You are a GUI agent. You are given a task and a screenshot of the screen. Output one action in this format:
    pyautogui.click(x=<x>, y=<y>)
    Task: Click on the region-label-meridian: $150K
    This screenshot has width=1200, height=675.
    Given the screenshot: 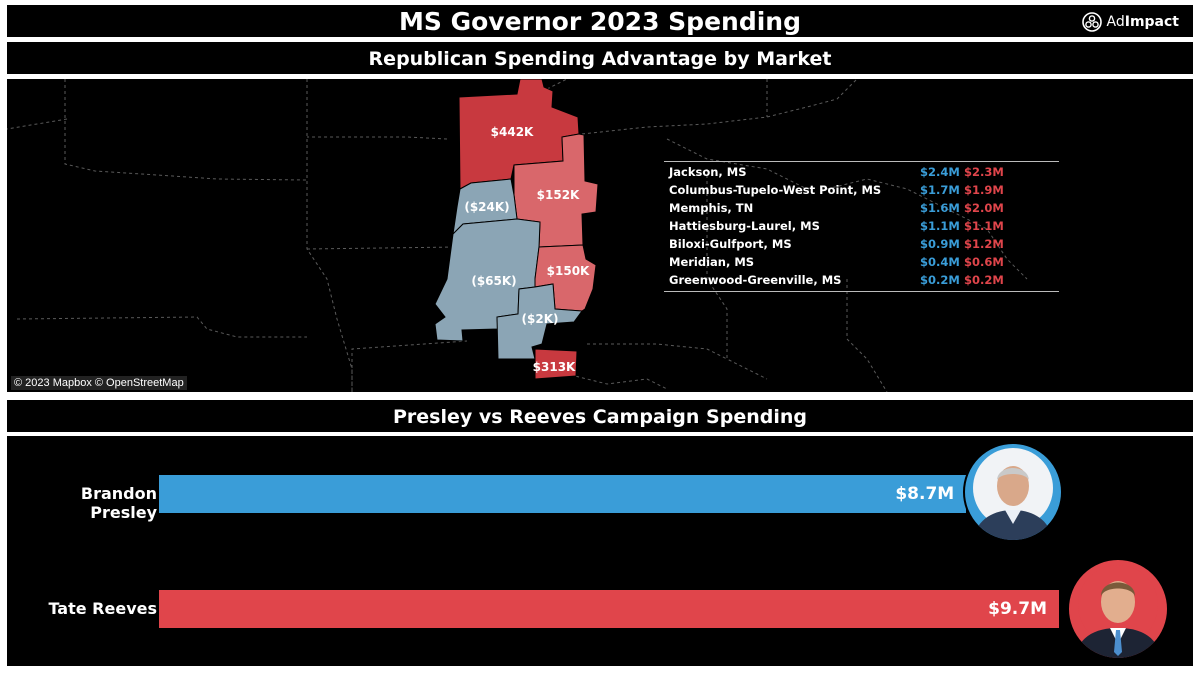 What is the action you would take?
    pyautogui.click(x=568, y=271)
    